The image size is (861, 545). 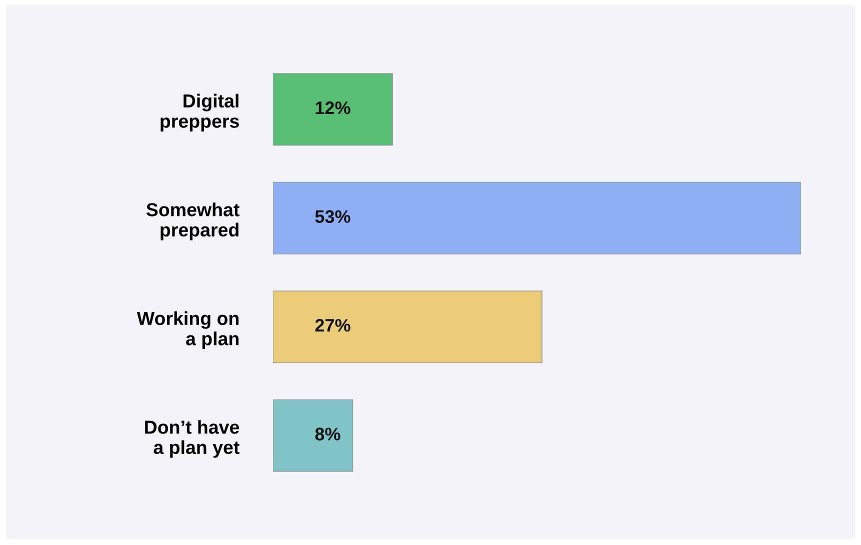 I want to click on y-tick-label: Don’t have a plan yet, so click(x=192, y=439).